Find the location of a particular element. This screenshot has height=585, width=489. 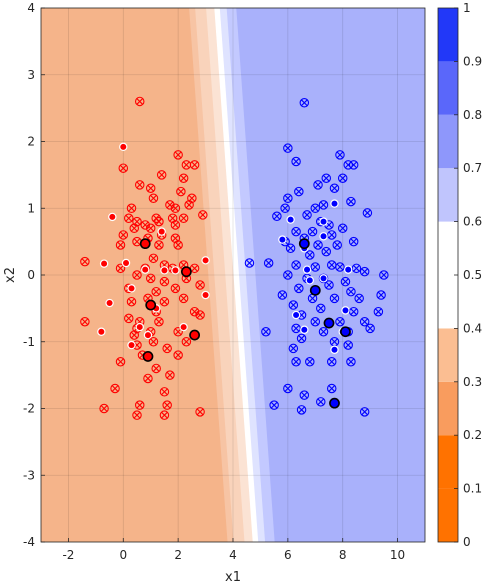

point-highlight-red is located at coordinates (186, 272).